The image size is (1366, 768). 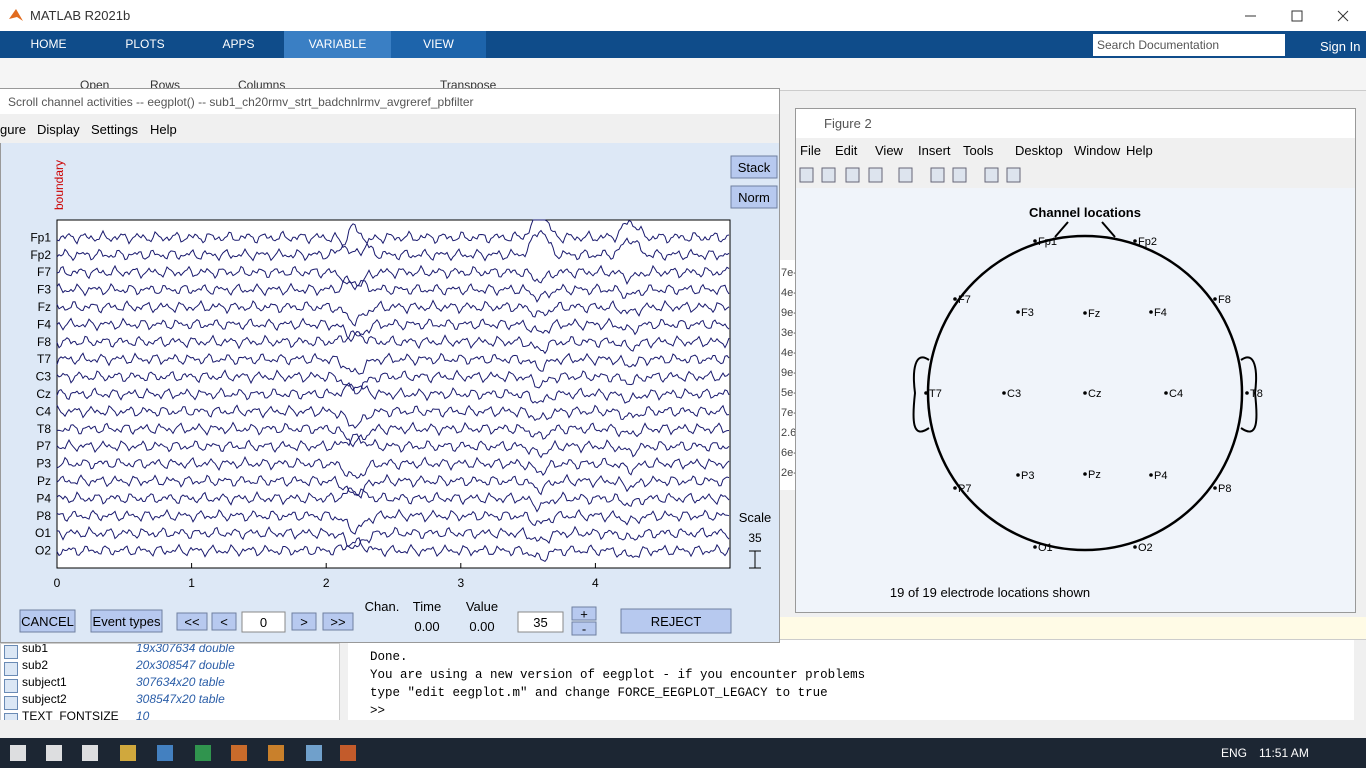 I want to click on workspace-value: 20x308547 double, so click(x=185, y=665).